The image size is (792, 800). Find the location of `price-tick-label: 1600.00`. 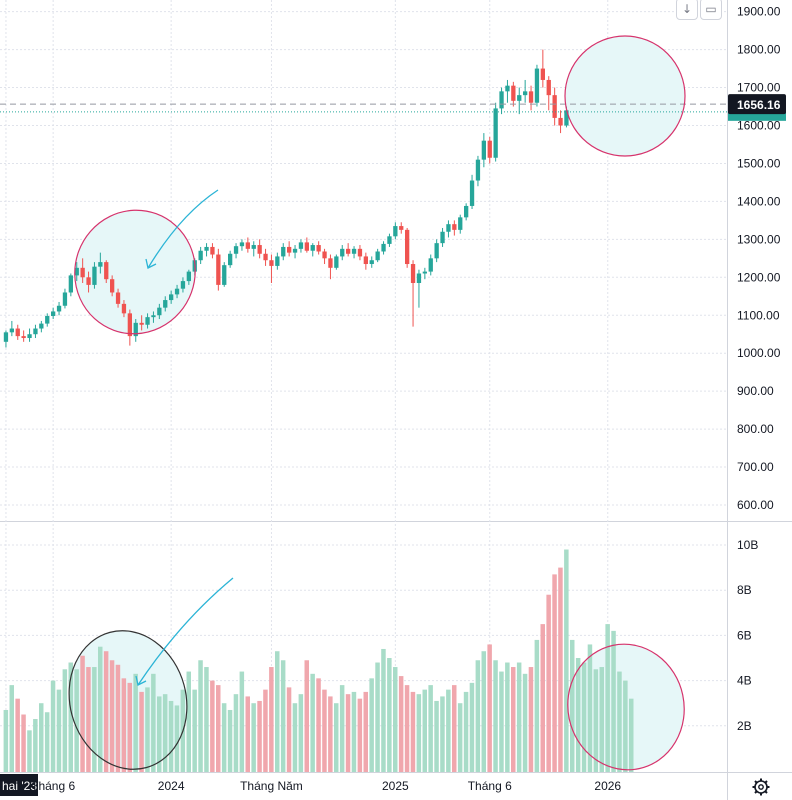

price-tick-label: 1600.00 is located at coordinates (759, 126).